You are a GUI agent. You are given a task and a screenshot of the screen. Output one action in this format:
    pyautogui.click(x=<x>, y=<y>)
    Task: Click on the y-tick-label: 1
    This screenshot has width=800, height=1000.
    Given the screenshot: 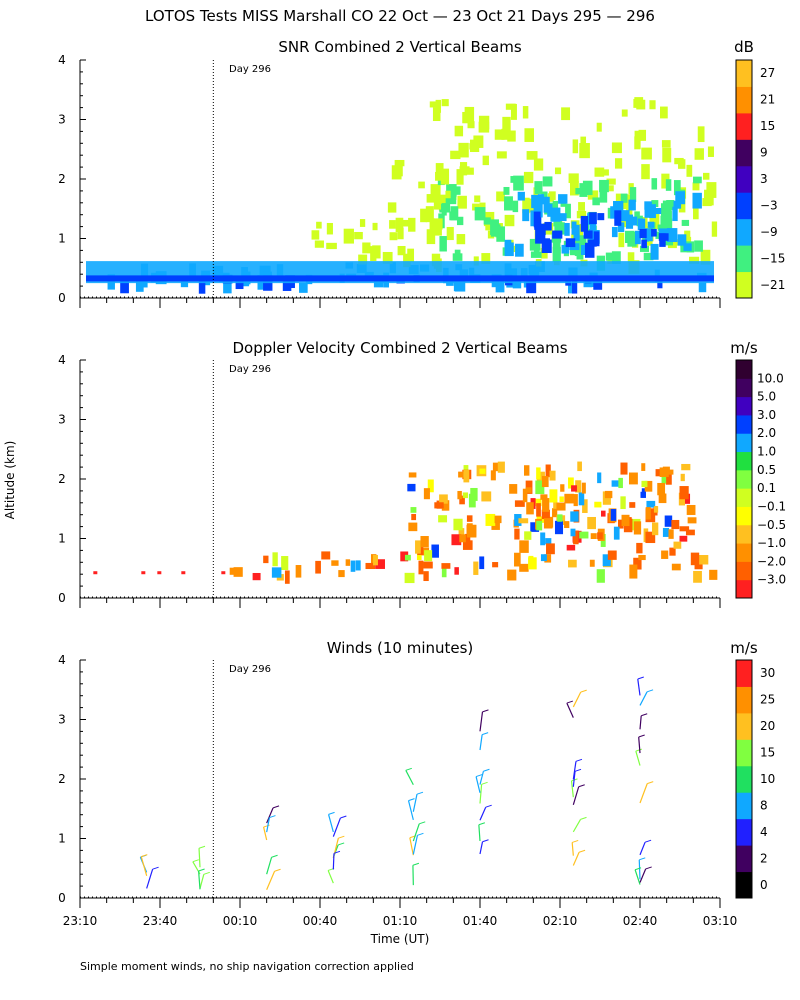 What is the action you would take?
    pyautogui.click(x=62, y=239)
    